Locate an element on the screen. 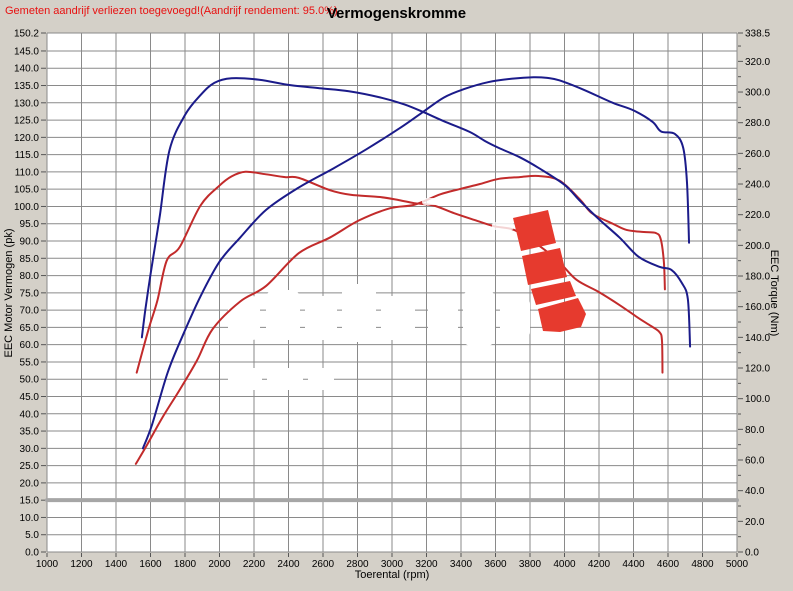 The height and width of the screenshot is (591, 793). x-tick-label: 3200 is located at coordinates (426, 564).